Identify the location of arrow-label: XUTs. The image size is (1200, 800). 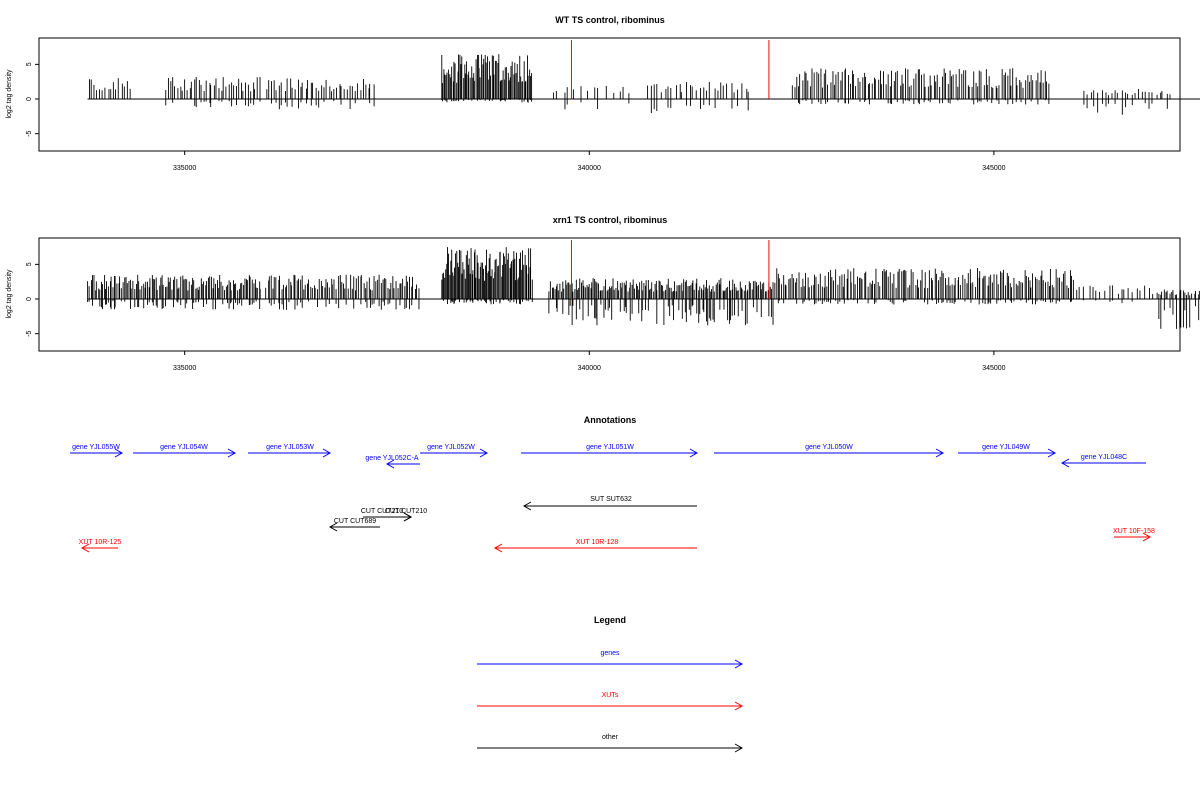
(610, 695).